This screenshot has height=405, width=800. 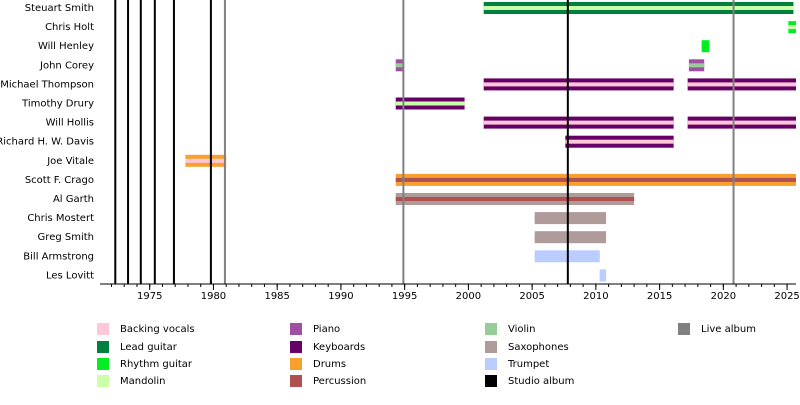 What do you see at coordinates (58, 256) in the screenshot?
I see `member-label: Bill Armstrong` at bounding box center [58, 256].